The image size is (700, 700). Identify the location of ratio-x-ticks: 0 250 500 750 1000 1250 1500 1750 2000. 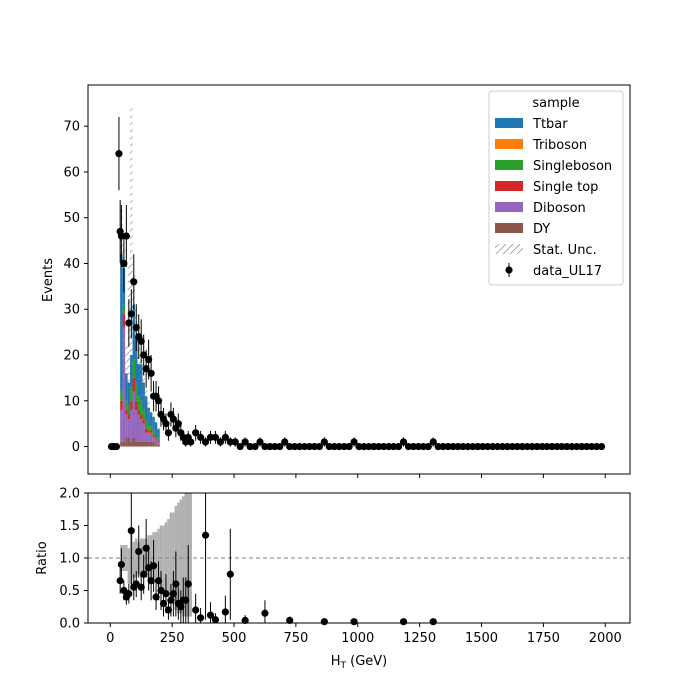
(364, 634).